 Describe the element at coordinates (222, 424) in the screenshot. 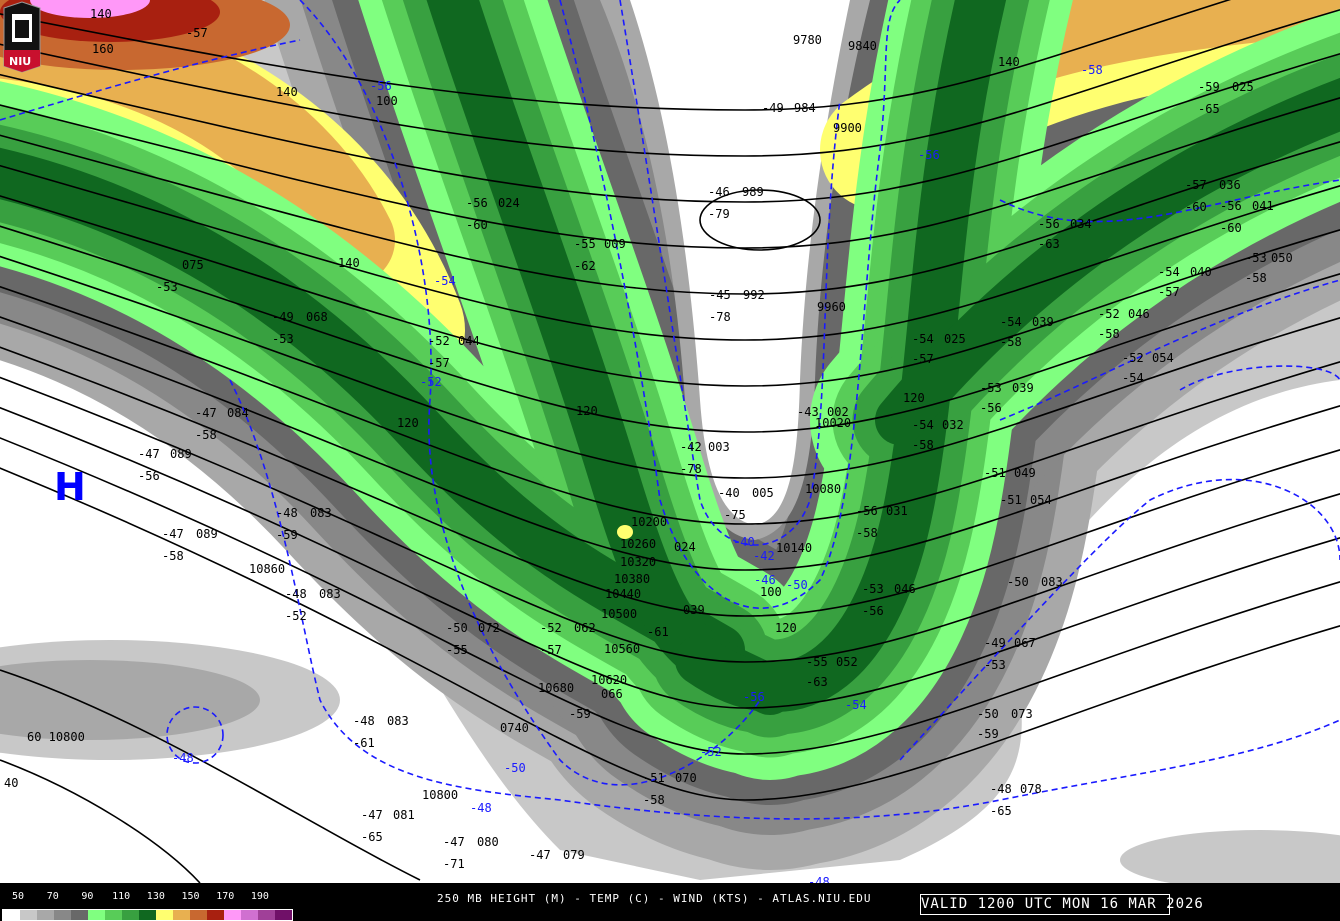

I see `station-plot: -47 084 -58` at that location.